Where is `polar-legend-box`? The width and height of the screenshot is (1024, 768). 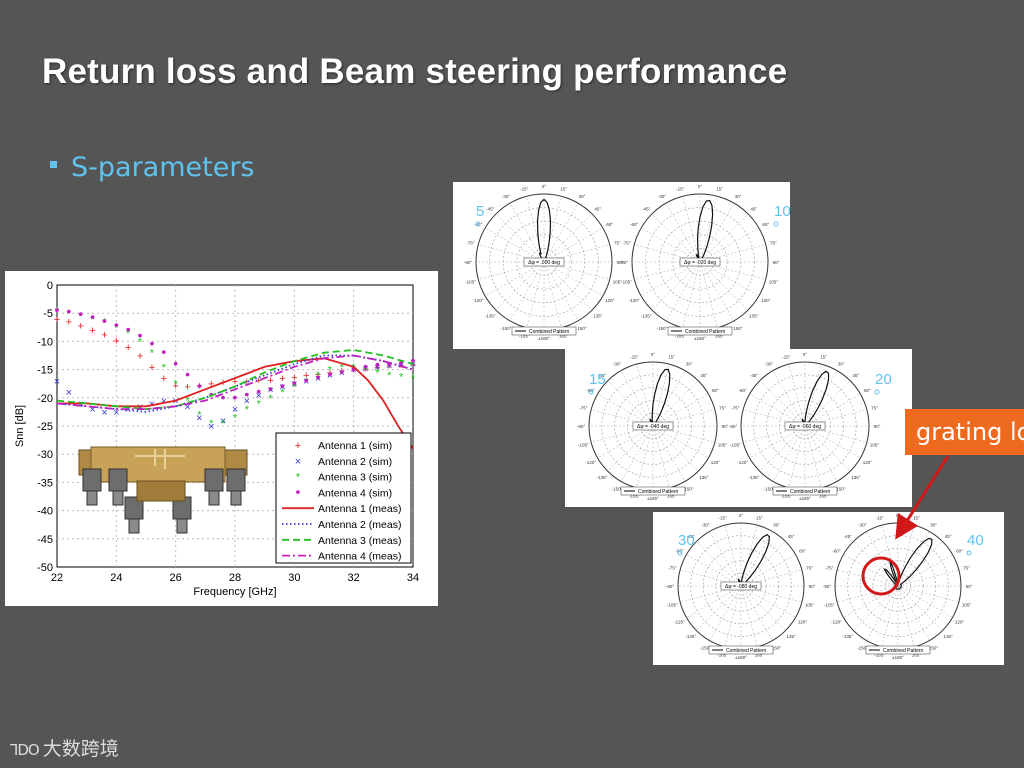
polar-legend-box is located at coordinates (741, 650).